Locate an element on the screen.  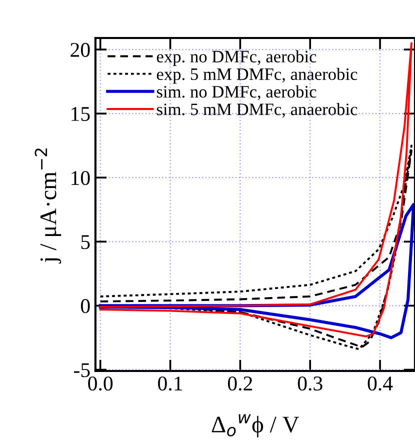
x-tick-label: 0.3 is located at coordinates (310, 383).